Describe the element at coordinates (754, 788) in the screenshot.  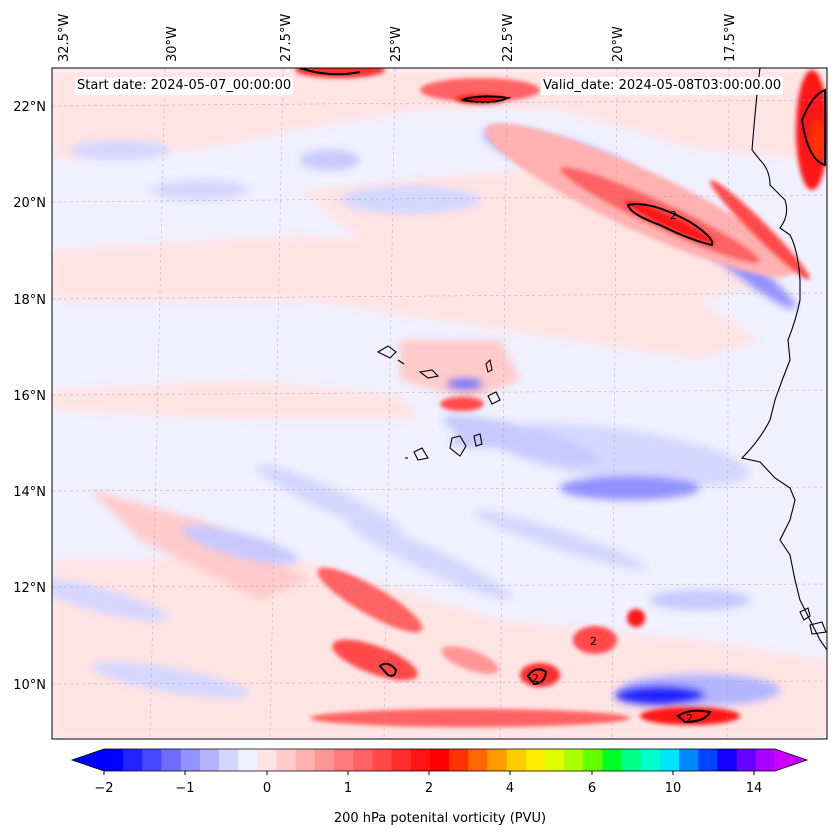
I see `colorbar-tick-label: 14` at that location.